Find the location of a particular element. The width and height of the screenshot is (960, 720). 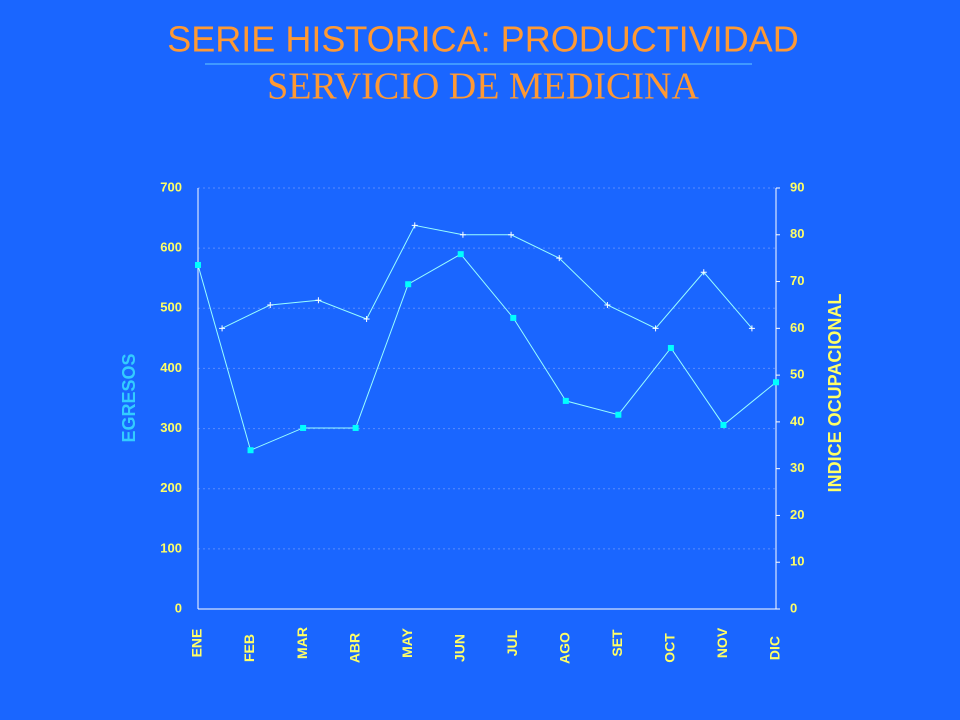

chart-subtitle: SERVICIO DE MEDICINA is located at coordinates (483, 87).